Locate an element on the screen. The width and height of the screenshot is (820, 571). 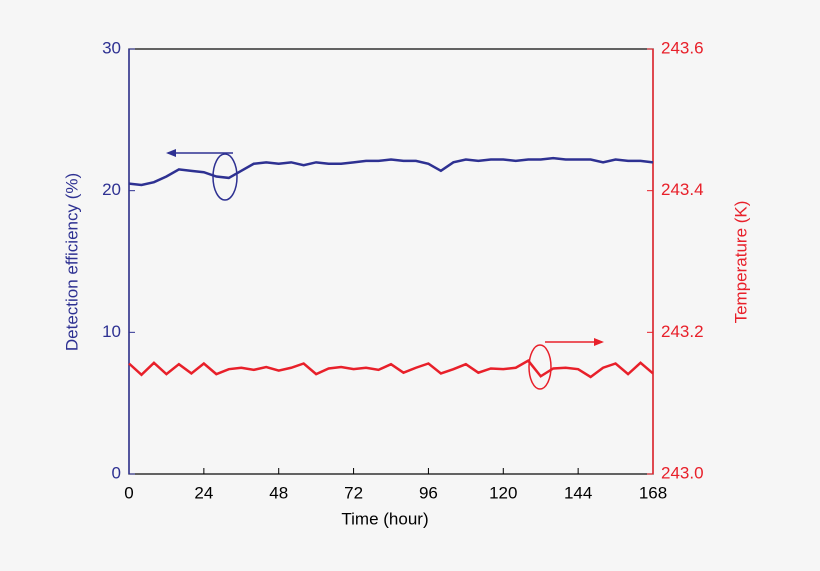
y-tick-label: 0 is located at coordinates (116, 472).